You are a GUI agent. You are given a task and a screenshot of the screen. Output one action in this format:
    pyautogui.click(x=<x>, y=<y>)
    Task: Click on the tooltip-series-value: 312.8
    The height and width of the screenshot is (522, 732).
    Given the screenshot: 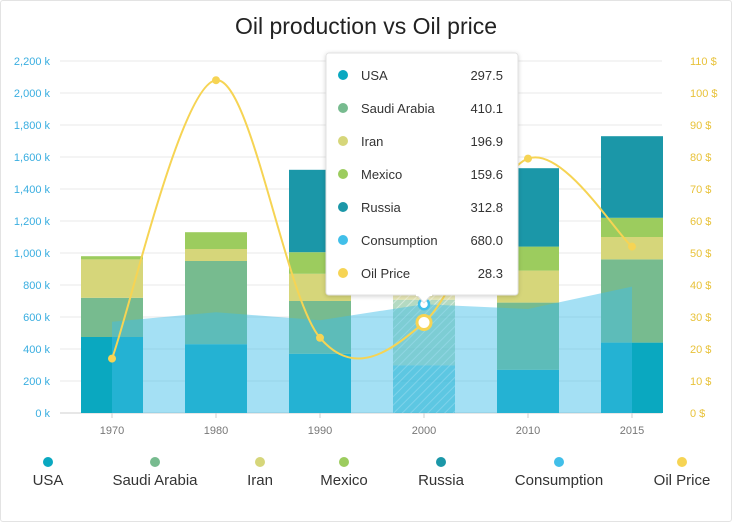 What is the action you would take?
    pyautogui.click(x=486, y=207)
    